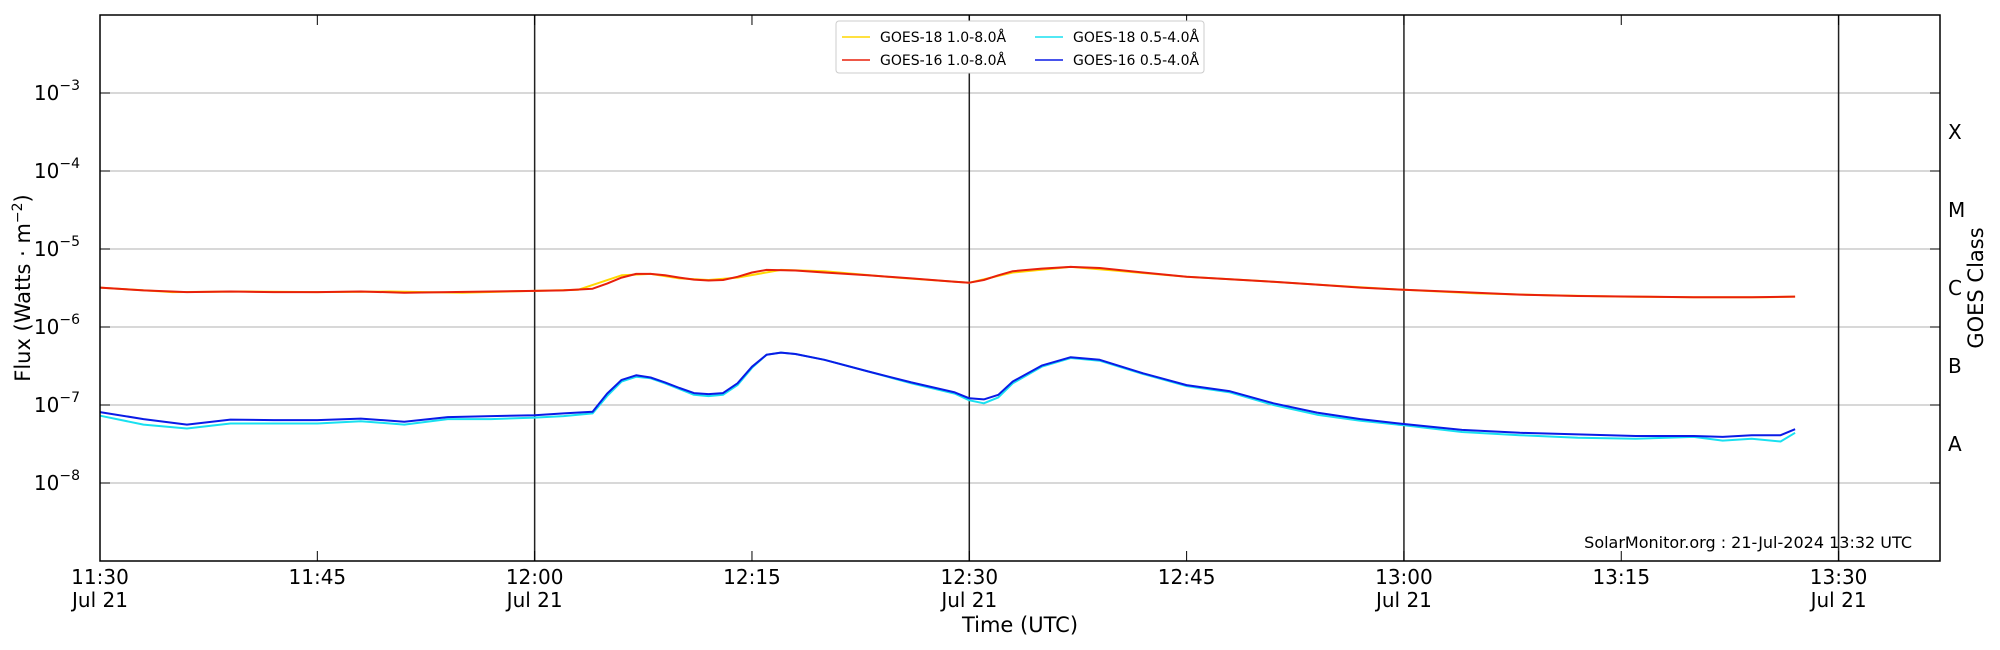 The image size is (2000, 650). I want to click on legend-box, so click(1020, 47).